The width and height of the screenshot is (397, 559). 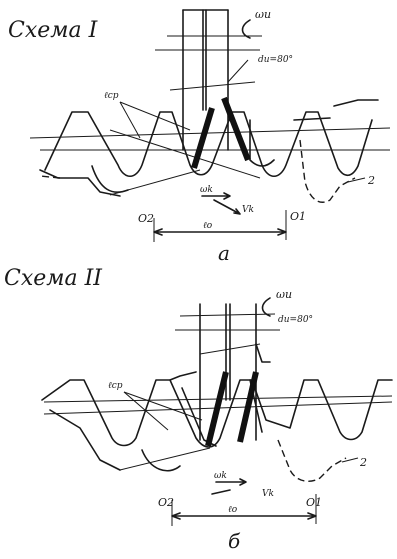 I want to click on scheme-2-title: Схема II, so click(x=53, y=278).